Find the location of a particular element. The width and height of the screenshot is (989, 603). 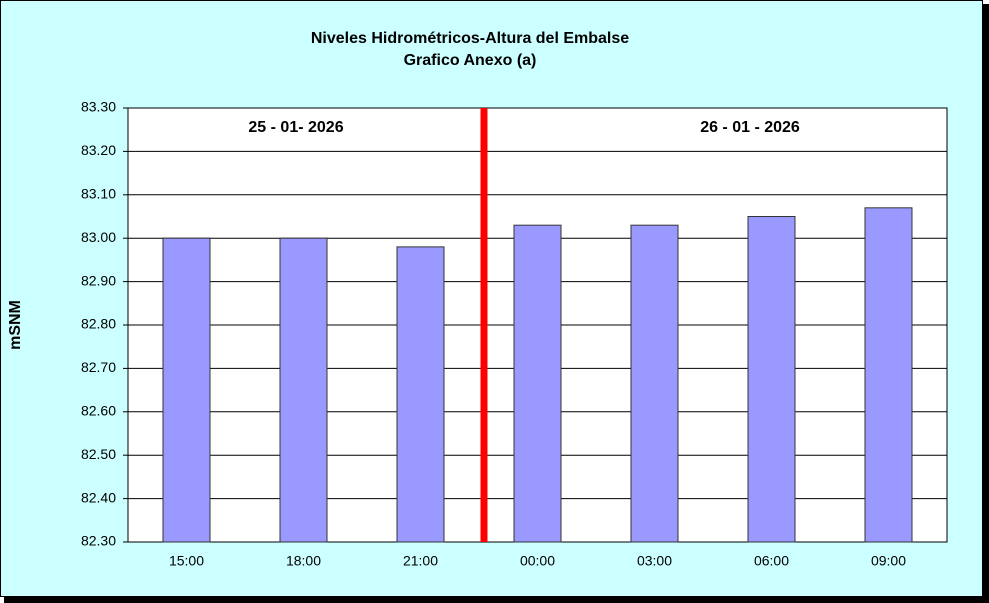

x-tick-label: 21:00 is located at coordinates (420, 561).